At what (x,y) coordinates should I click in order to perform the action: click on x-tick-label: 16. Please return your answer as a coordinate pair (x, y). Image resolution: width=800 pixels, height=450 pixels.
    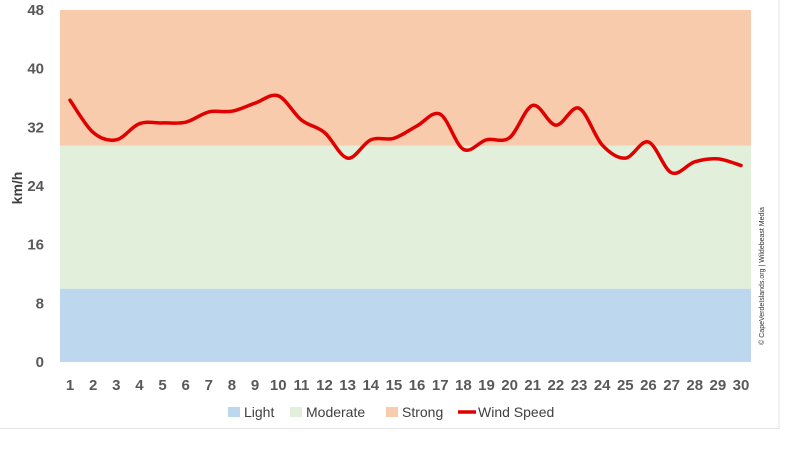
    Looking at the image, I should click on (417, 385).